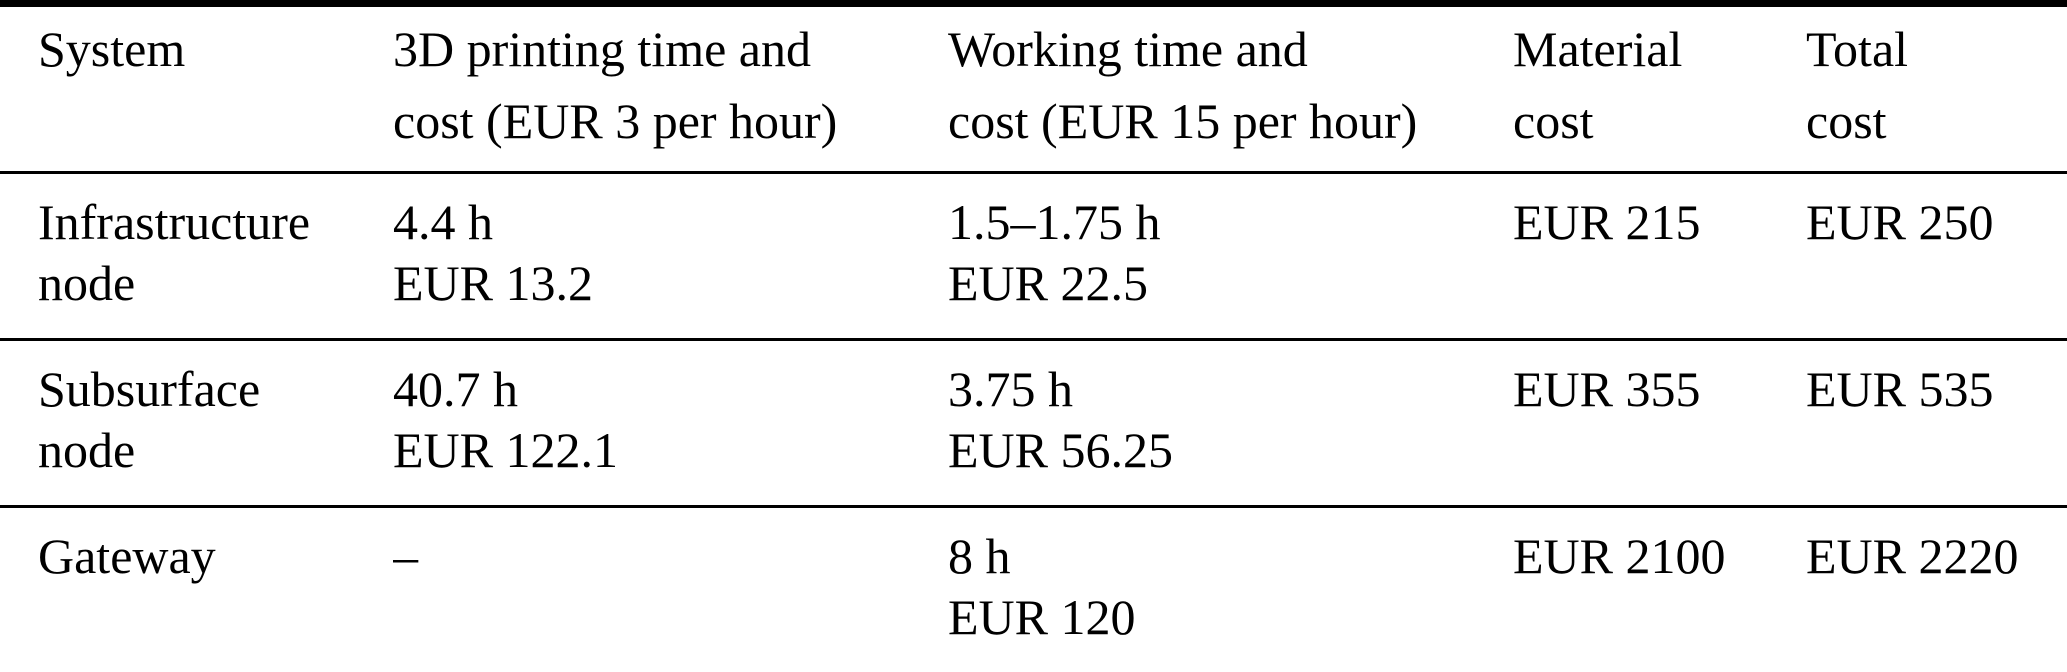 The image size is (2067, 672). What do you see at coordinates (1936, 88) in the screenshot?
I see `col-header-total-cost: Total cost` at bounding box center [1936, 88].